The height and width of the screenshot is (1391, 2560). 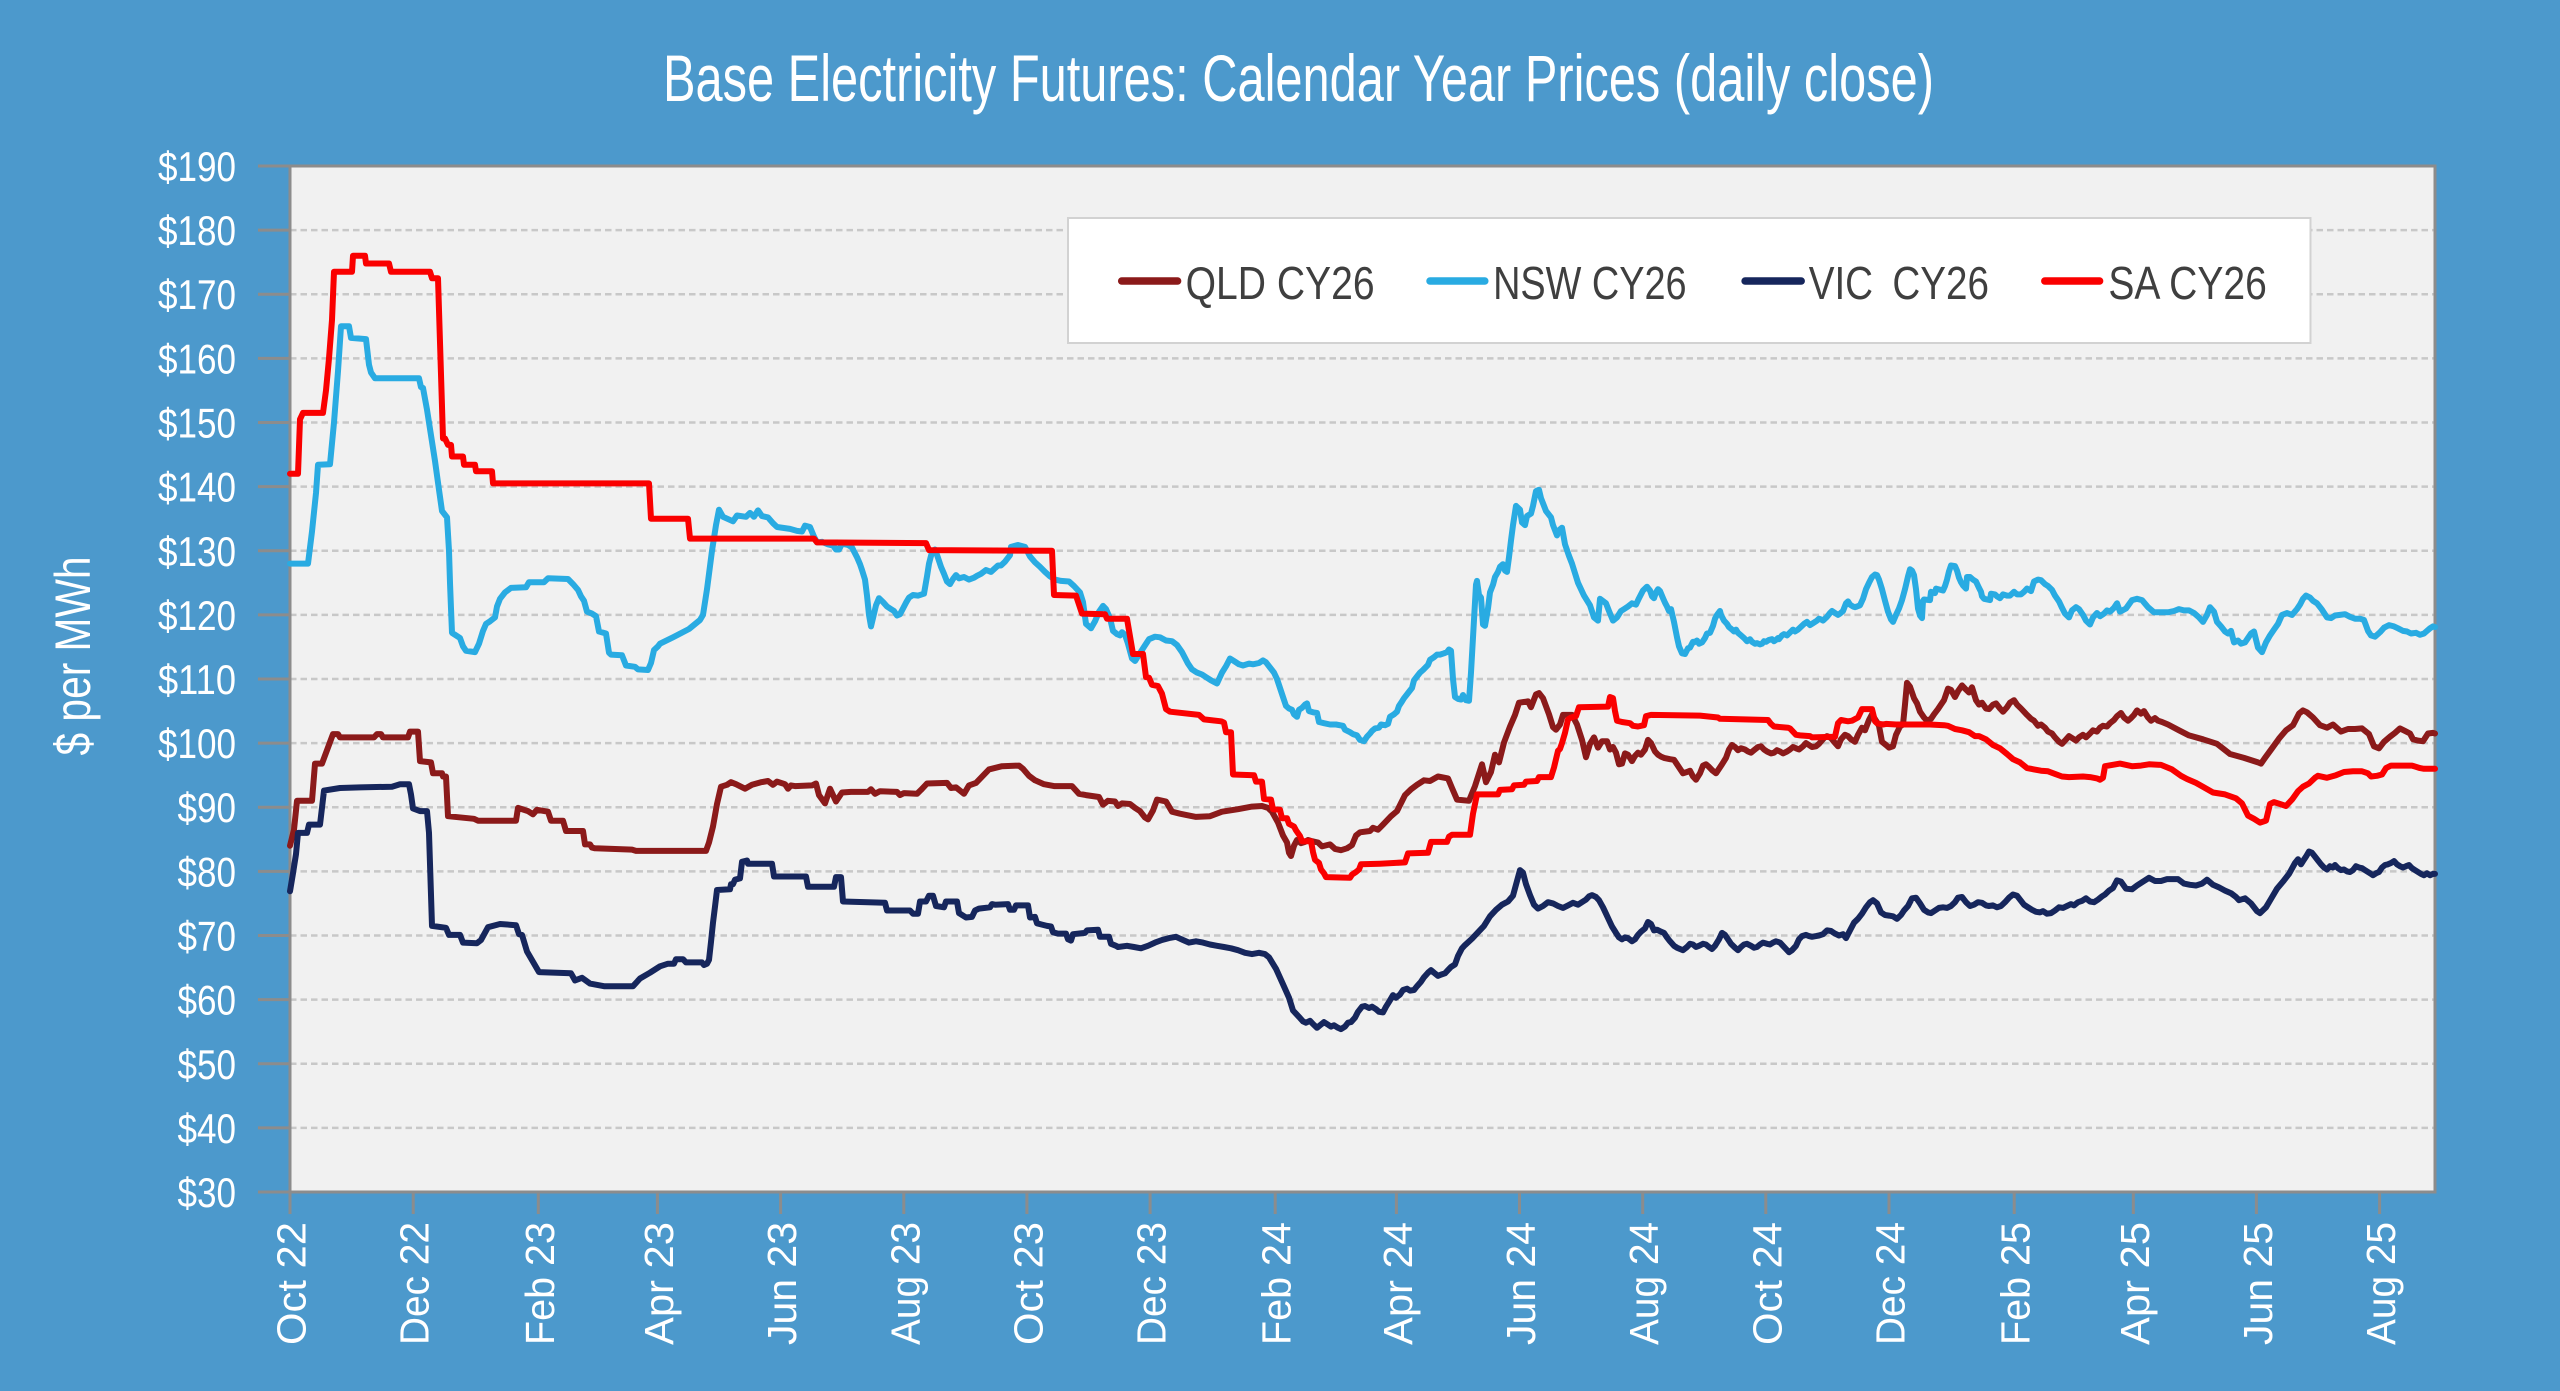 I want to click on svg-text: $ per MWh, so click(x=73, y=656).